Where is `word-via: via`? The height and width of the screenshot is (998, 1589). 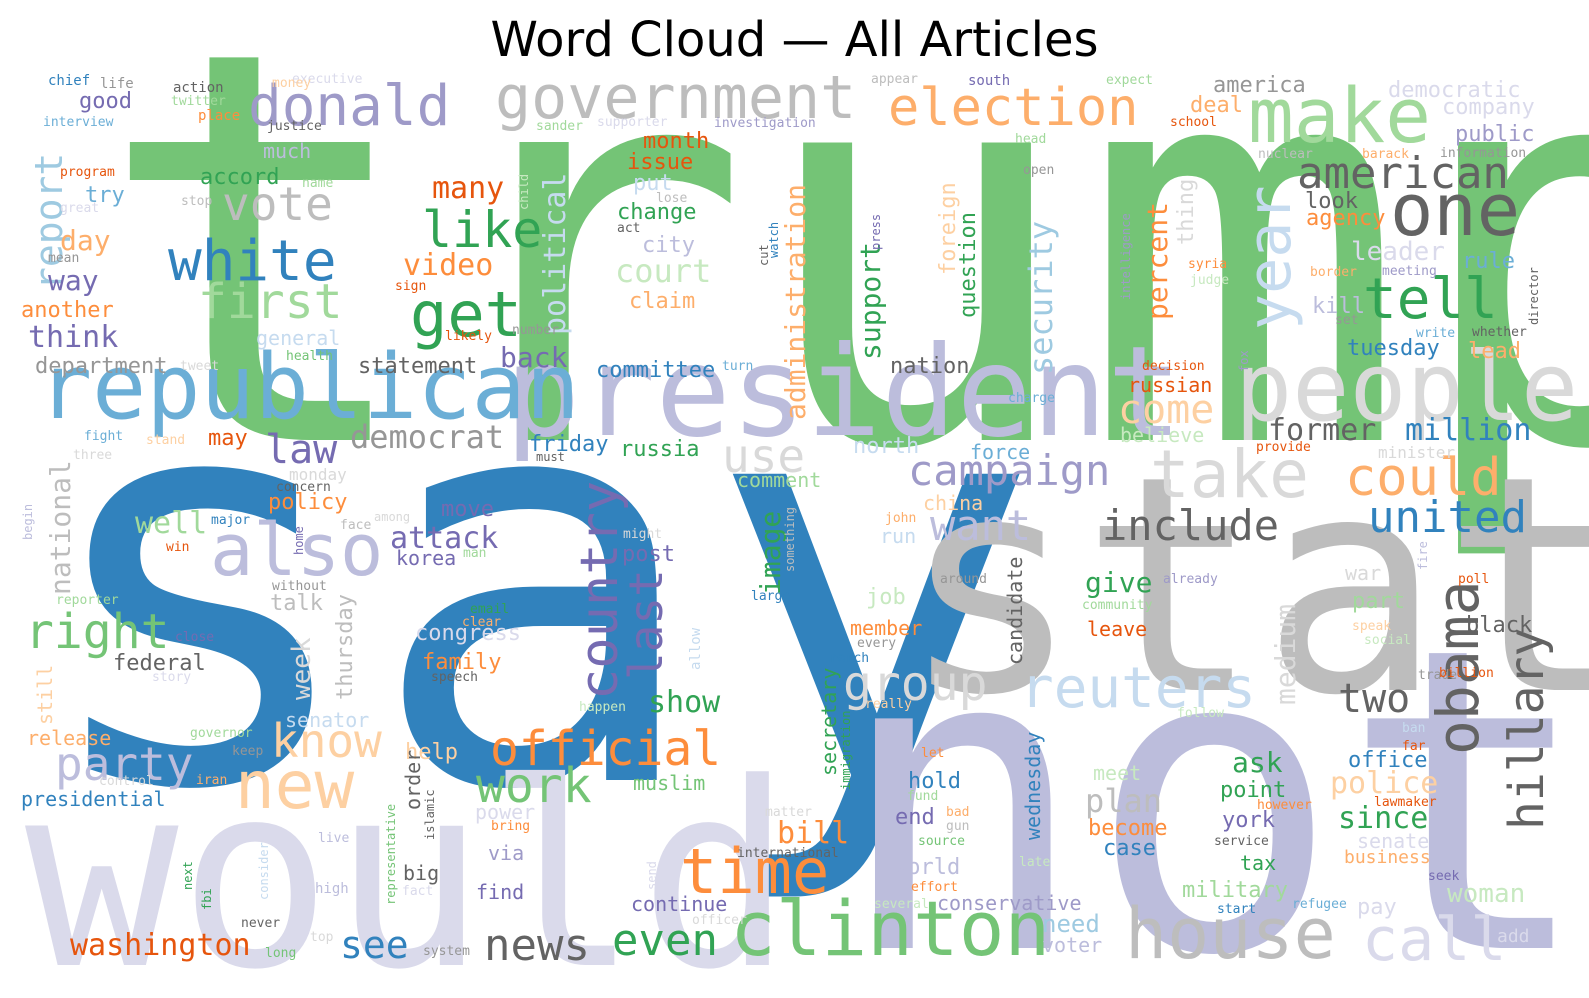 word-via: via is located at coordinates (506, 853).